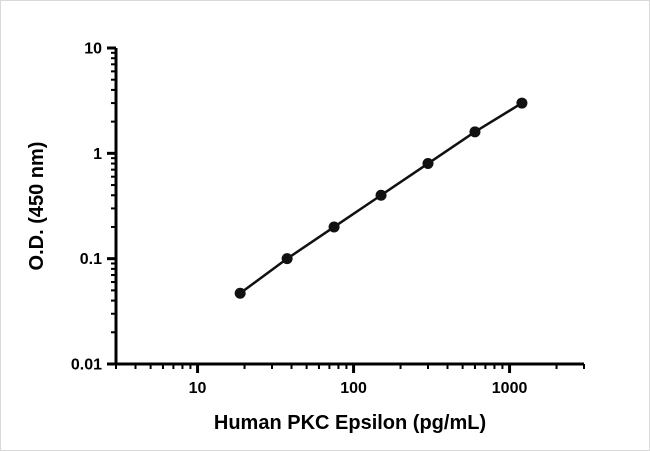  Describe the element at coordinates (91, 259) in the screenshot. I see `y-tick-label: 0.1` at that location.